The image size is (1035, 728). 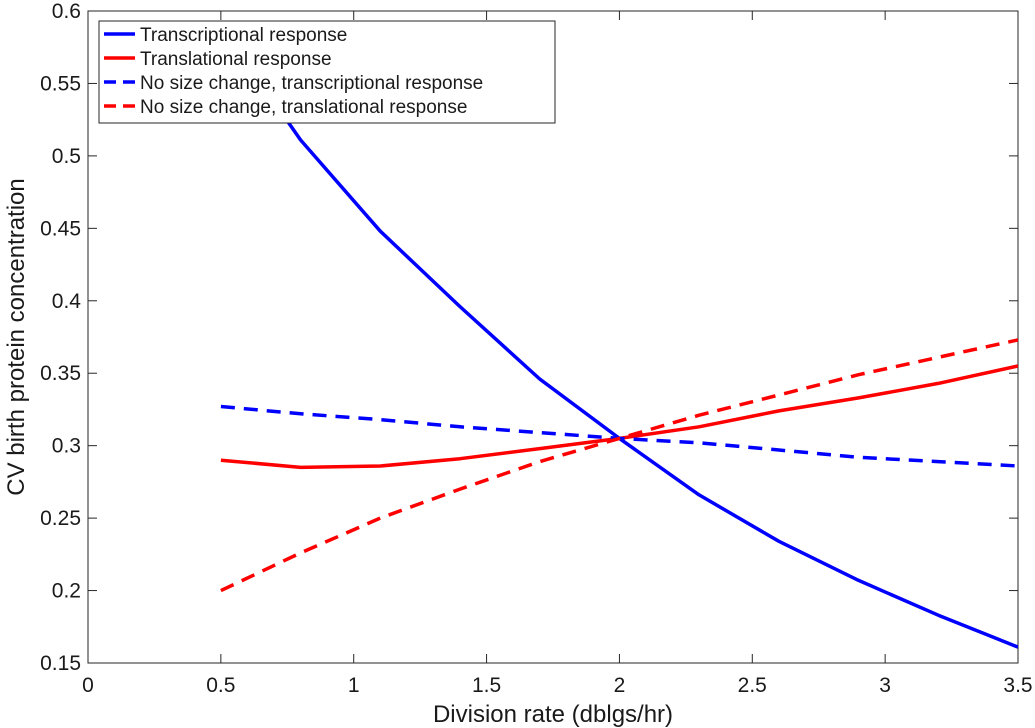 What do you see at coordinates (60, 663) in the screenshot?
I see `y-tick-label: 0.15` at bounding box center [60, 663].